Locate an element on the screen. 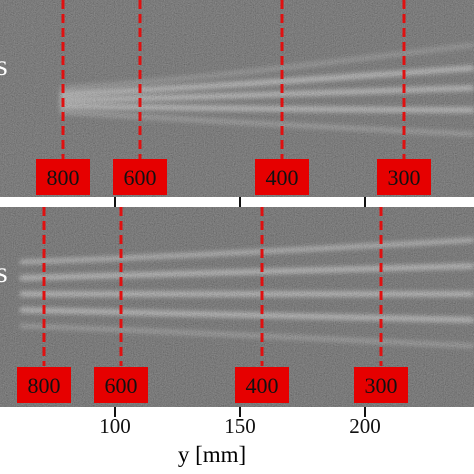 Image resolution: width=474 pixels, height=474 pixels. x-tick-label: 100 is located at coordinates (115, 426).